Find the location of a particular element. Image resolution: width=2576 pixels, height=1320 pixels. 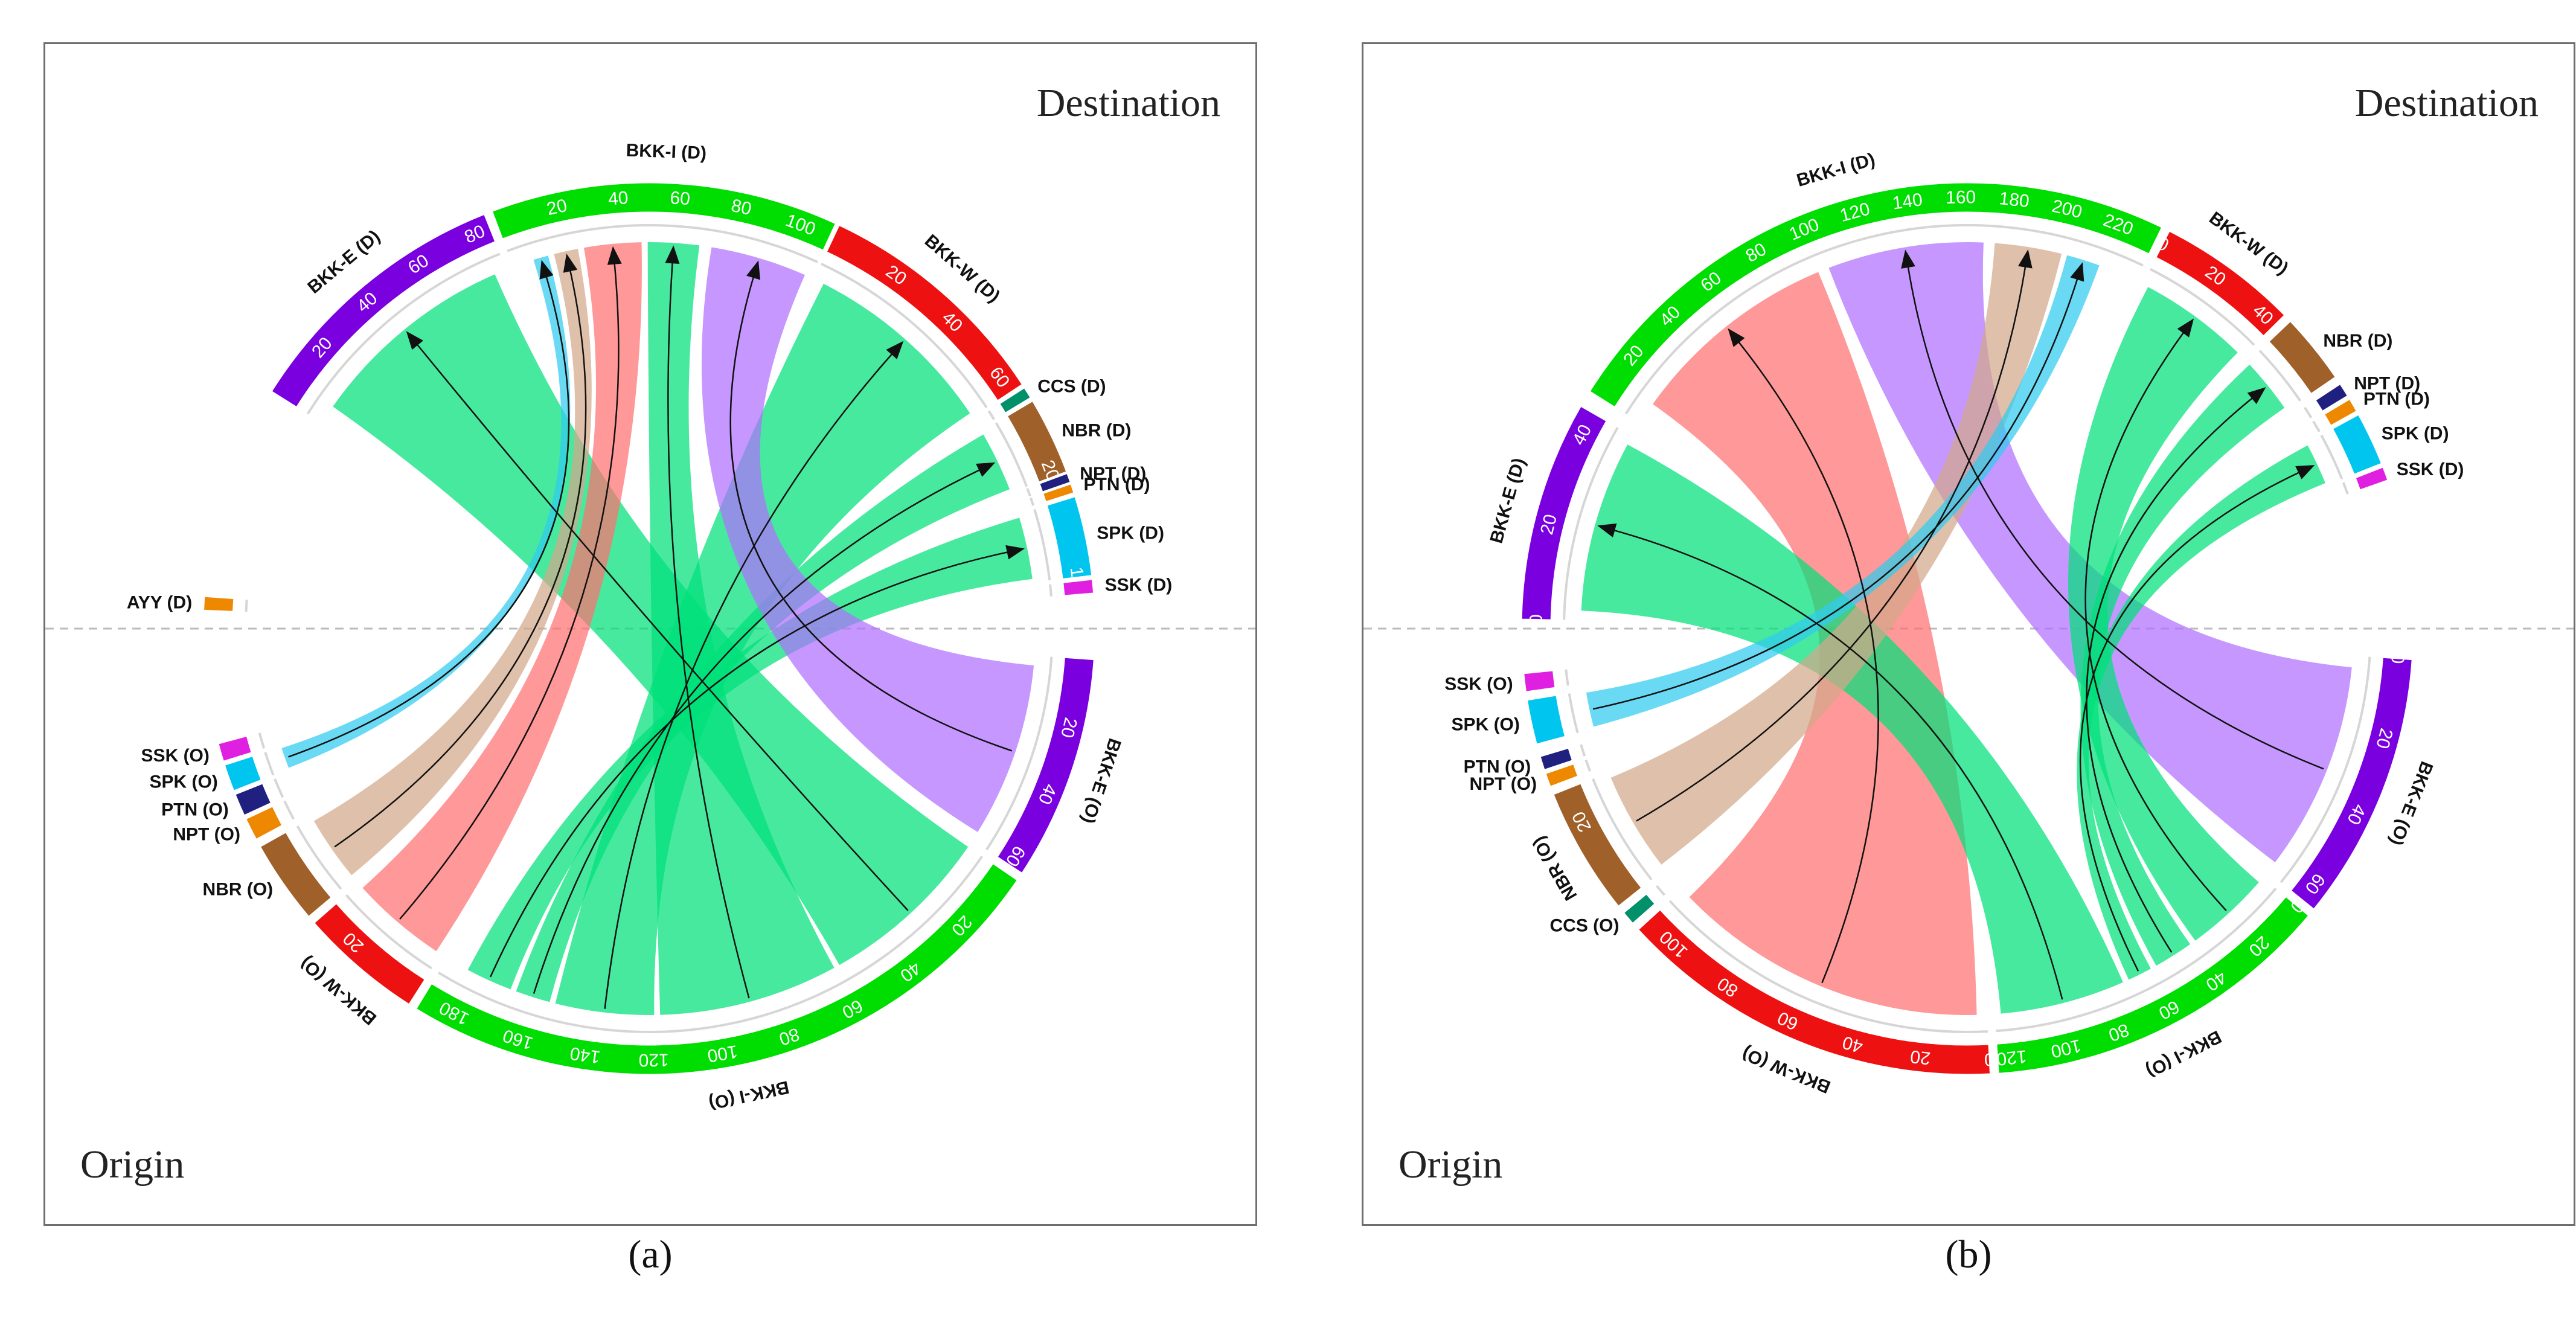

tick-label: 80 is located at coordinates (741, 207).